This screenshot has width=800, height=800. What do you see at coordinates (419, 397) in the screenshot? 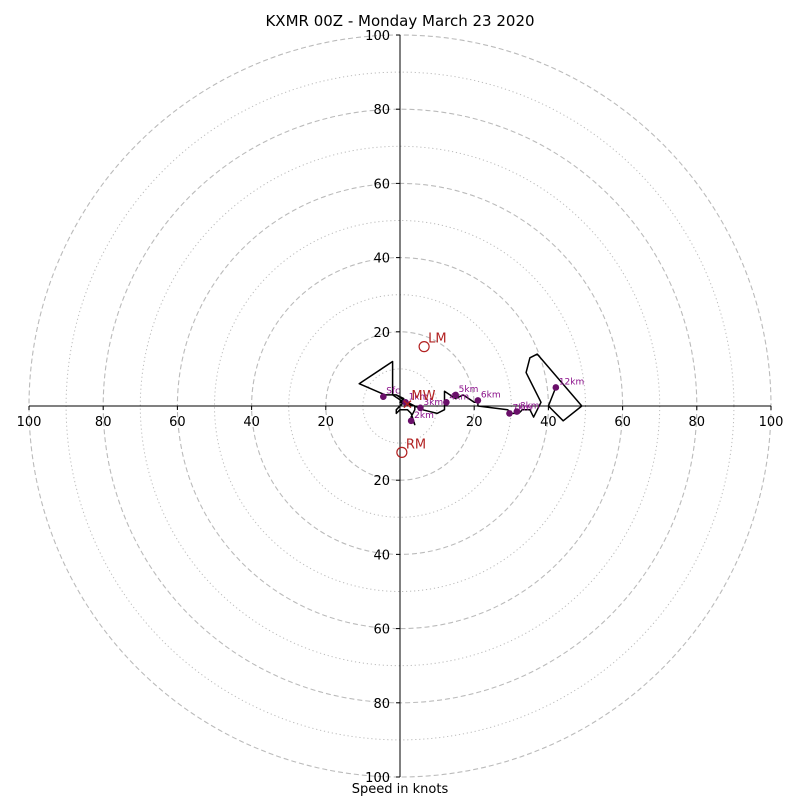
I see `height-point-label: 1km` at bounding box center [419, 397].